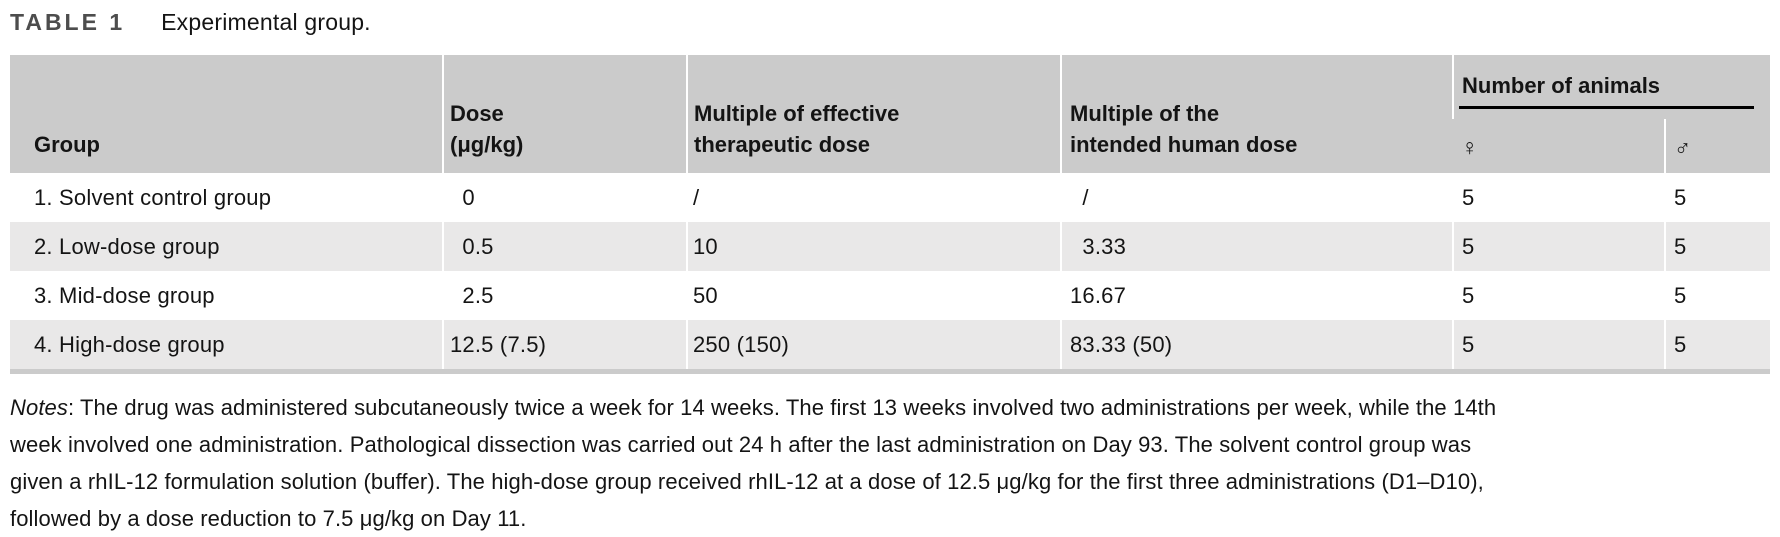 This screenshot has width=1780, height=537. I want to click on table-caption: TABLE 1 Experimental group., so click(890, 22).